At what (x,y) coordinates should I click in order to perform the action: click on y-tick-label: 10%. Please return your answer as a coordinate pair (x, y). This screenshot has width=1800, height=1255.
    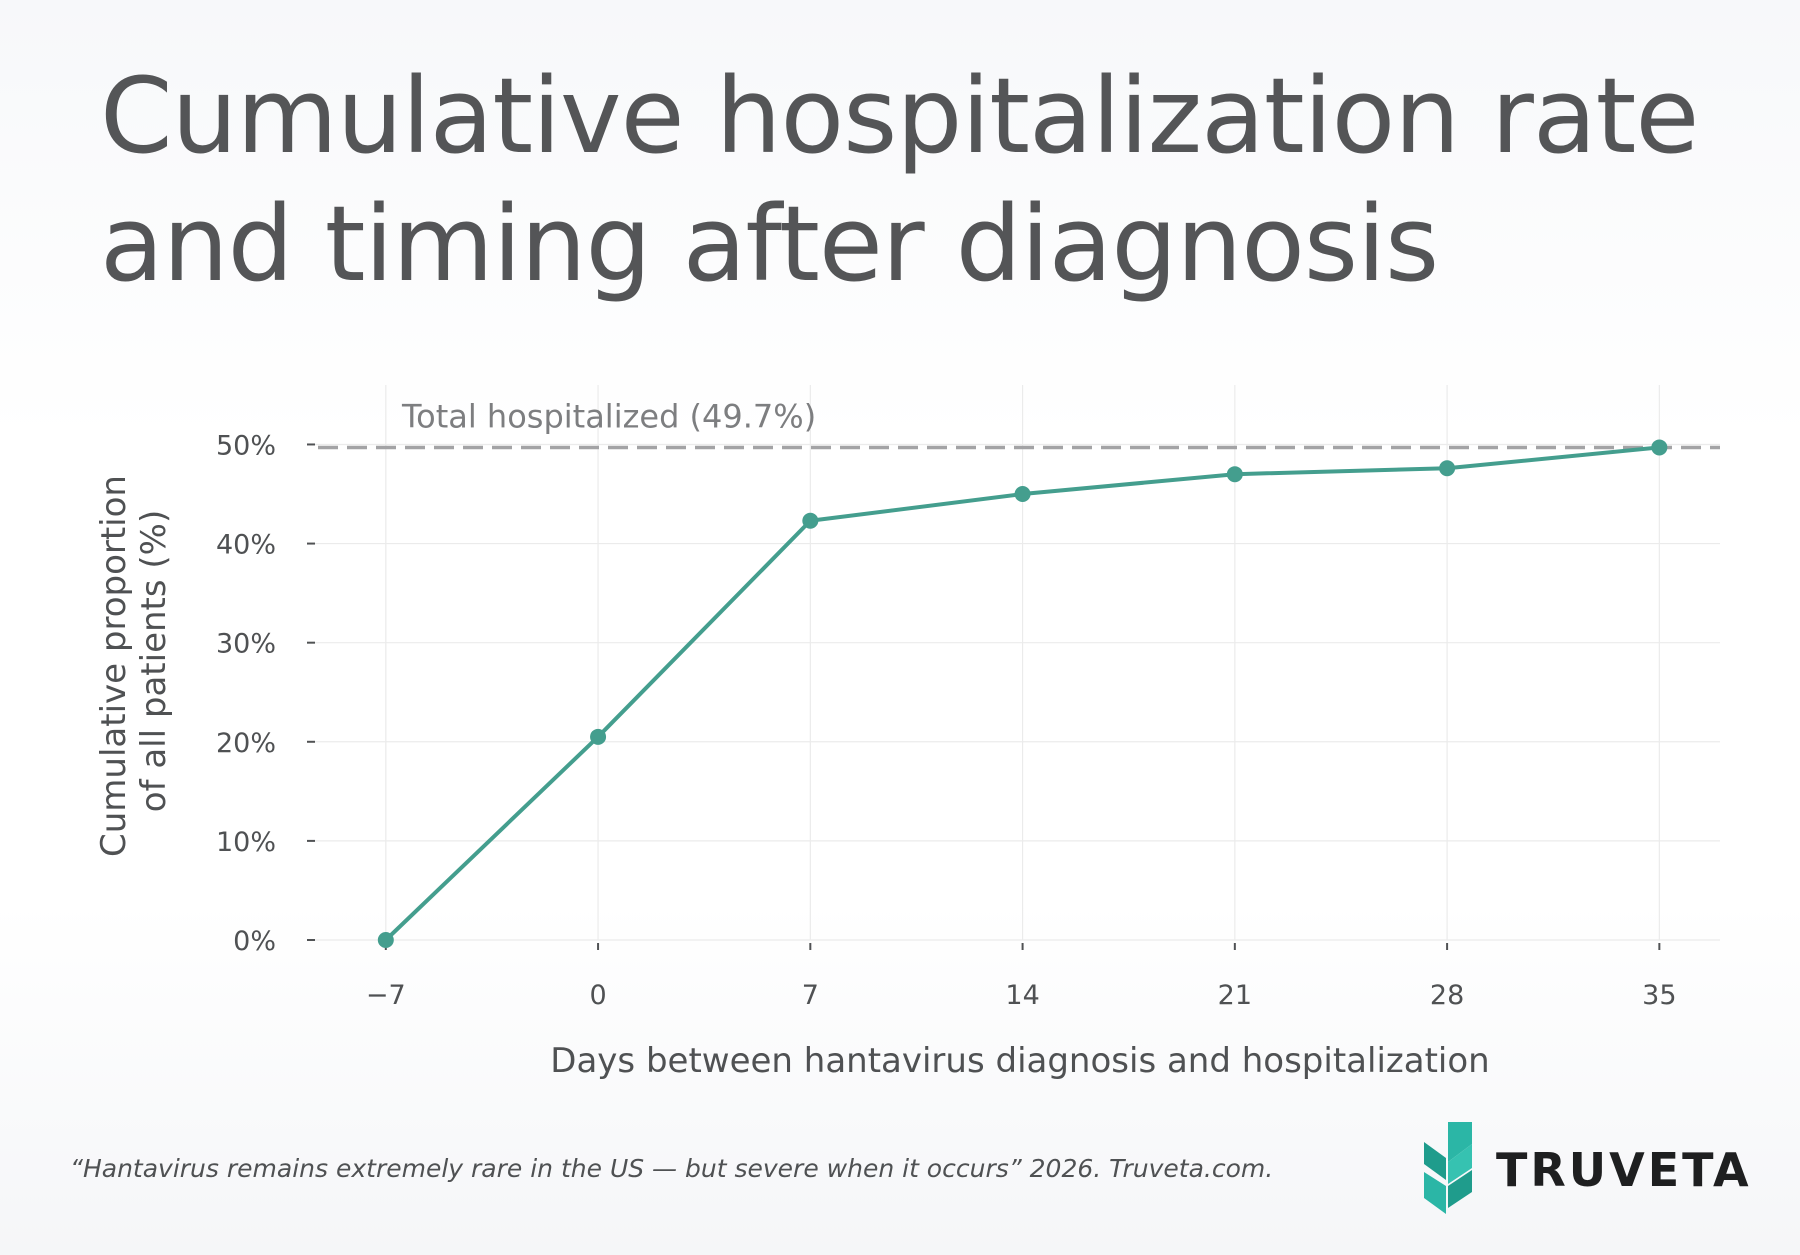
    Looking at the image, I should click on (246, 842).